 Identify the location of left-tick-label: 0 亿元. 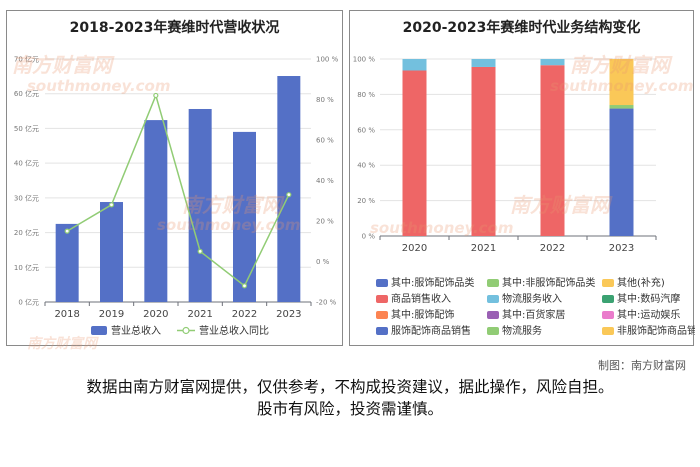
(28, 302).